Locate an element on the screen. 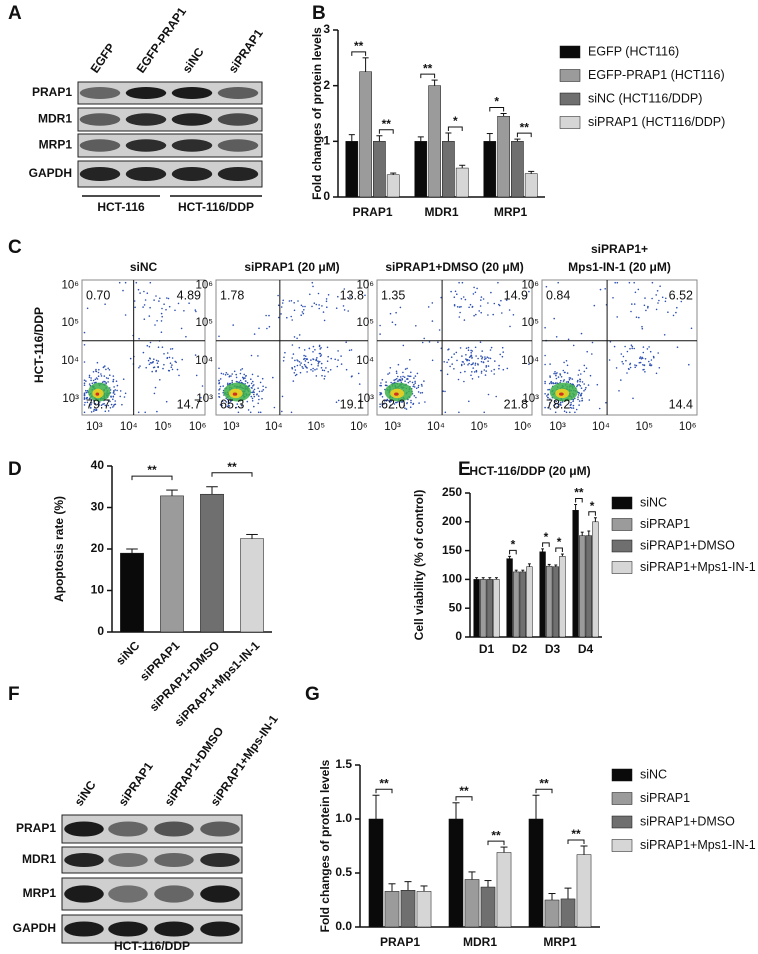  blot-strip is located at coordinates (170, 145).